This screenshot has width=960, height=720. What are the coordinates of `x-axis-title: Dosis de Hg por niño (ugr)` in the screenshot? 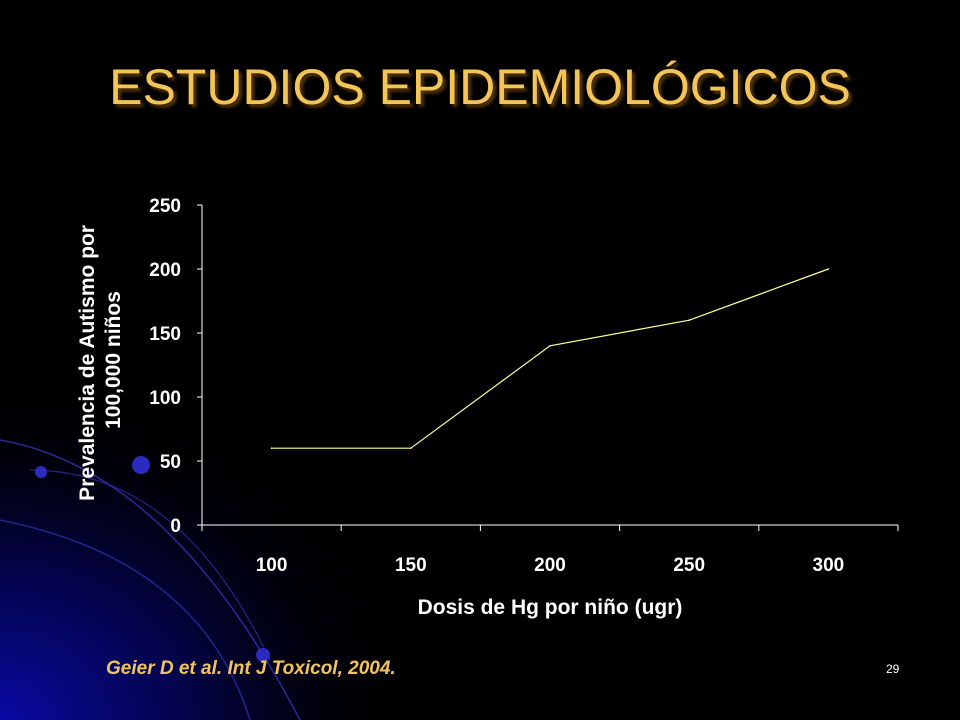 It's located at (550, 607).